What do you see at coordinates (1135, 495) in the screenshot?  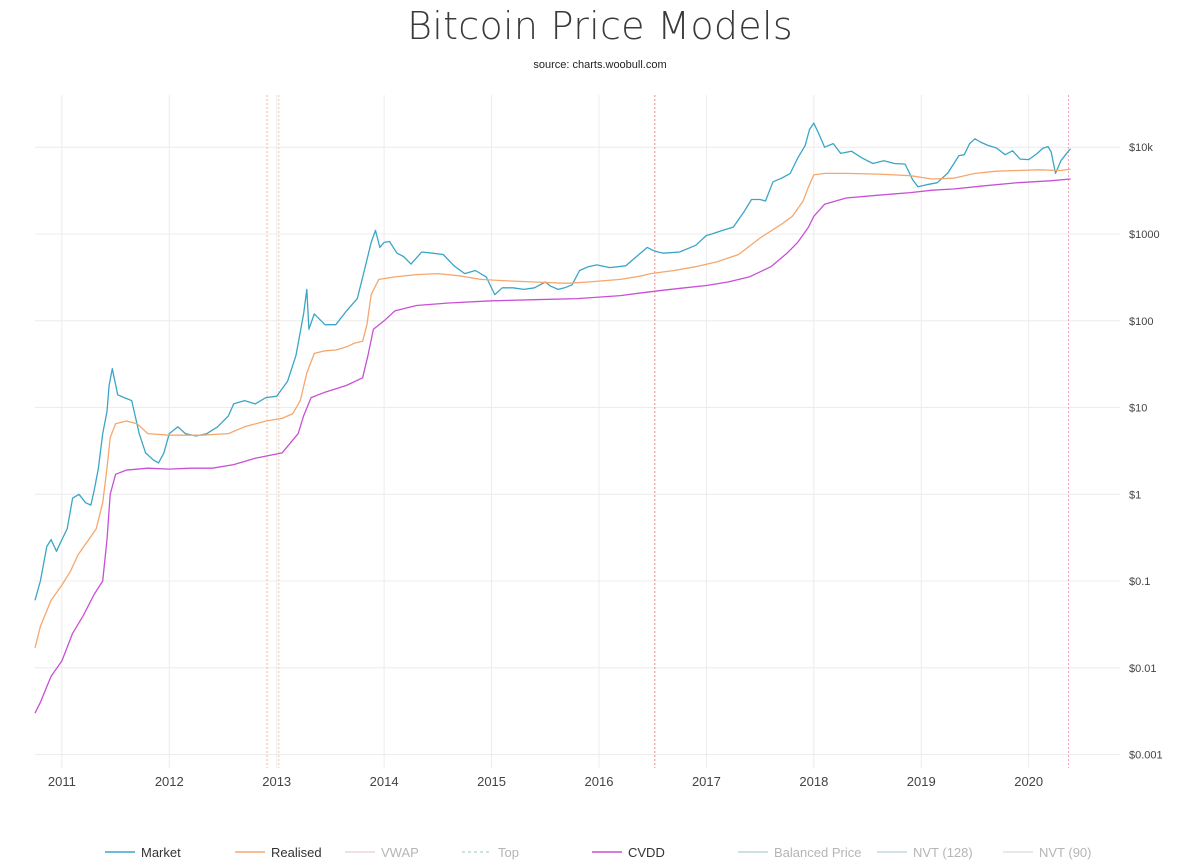 I see `y-tick-label: $1` at bounding box center [1135, 495].